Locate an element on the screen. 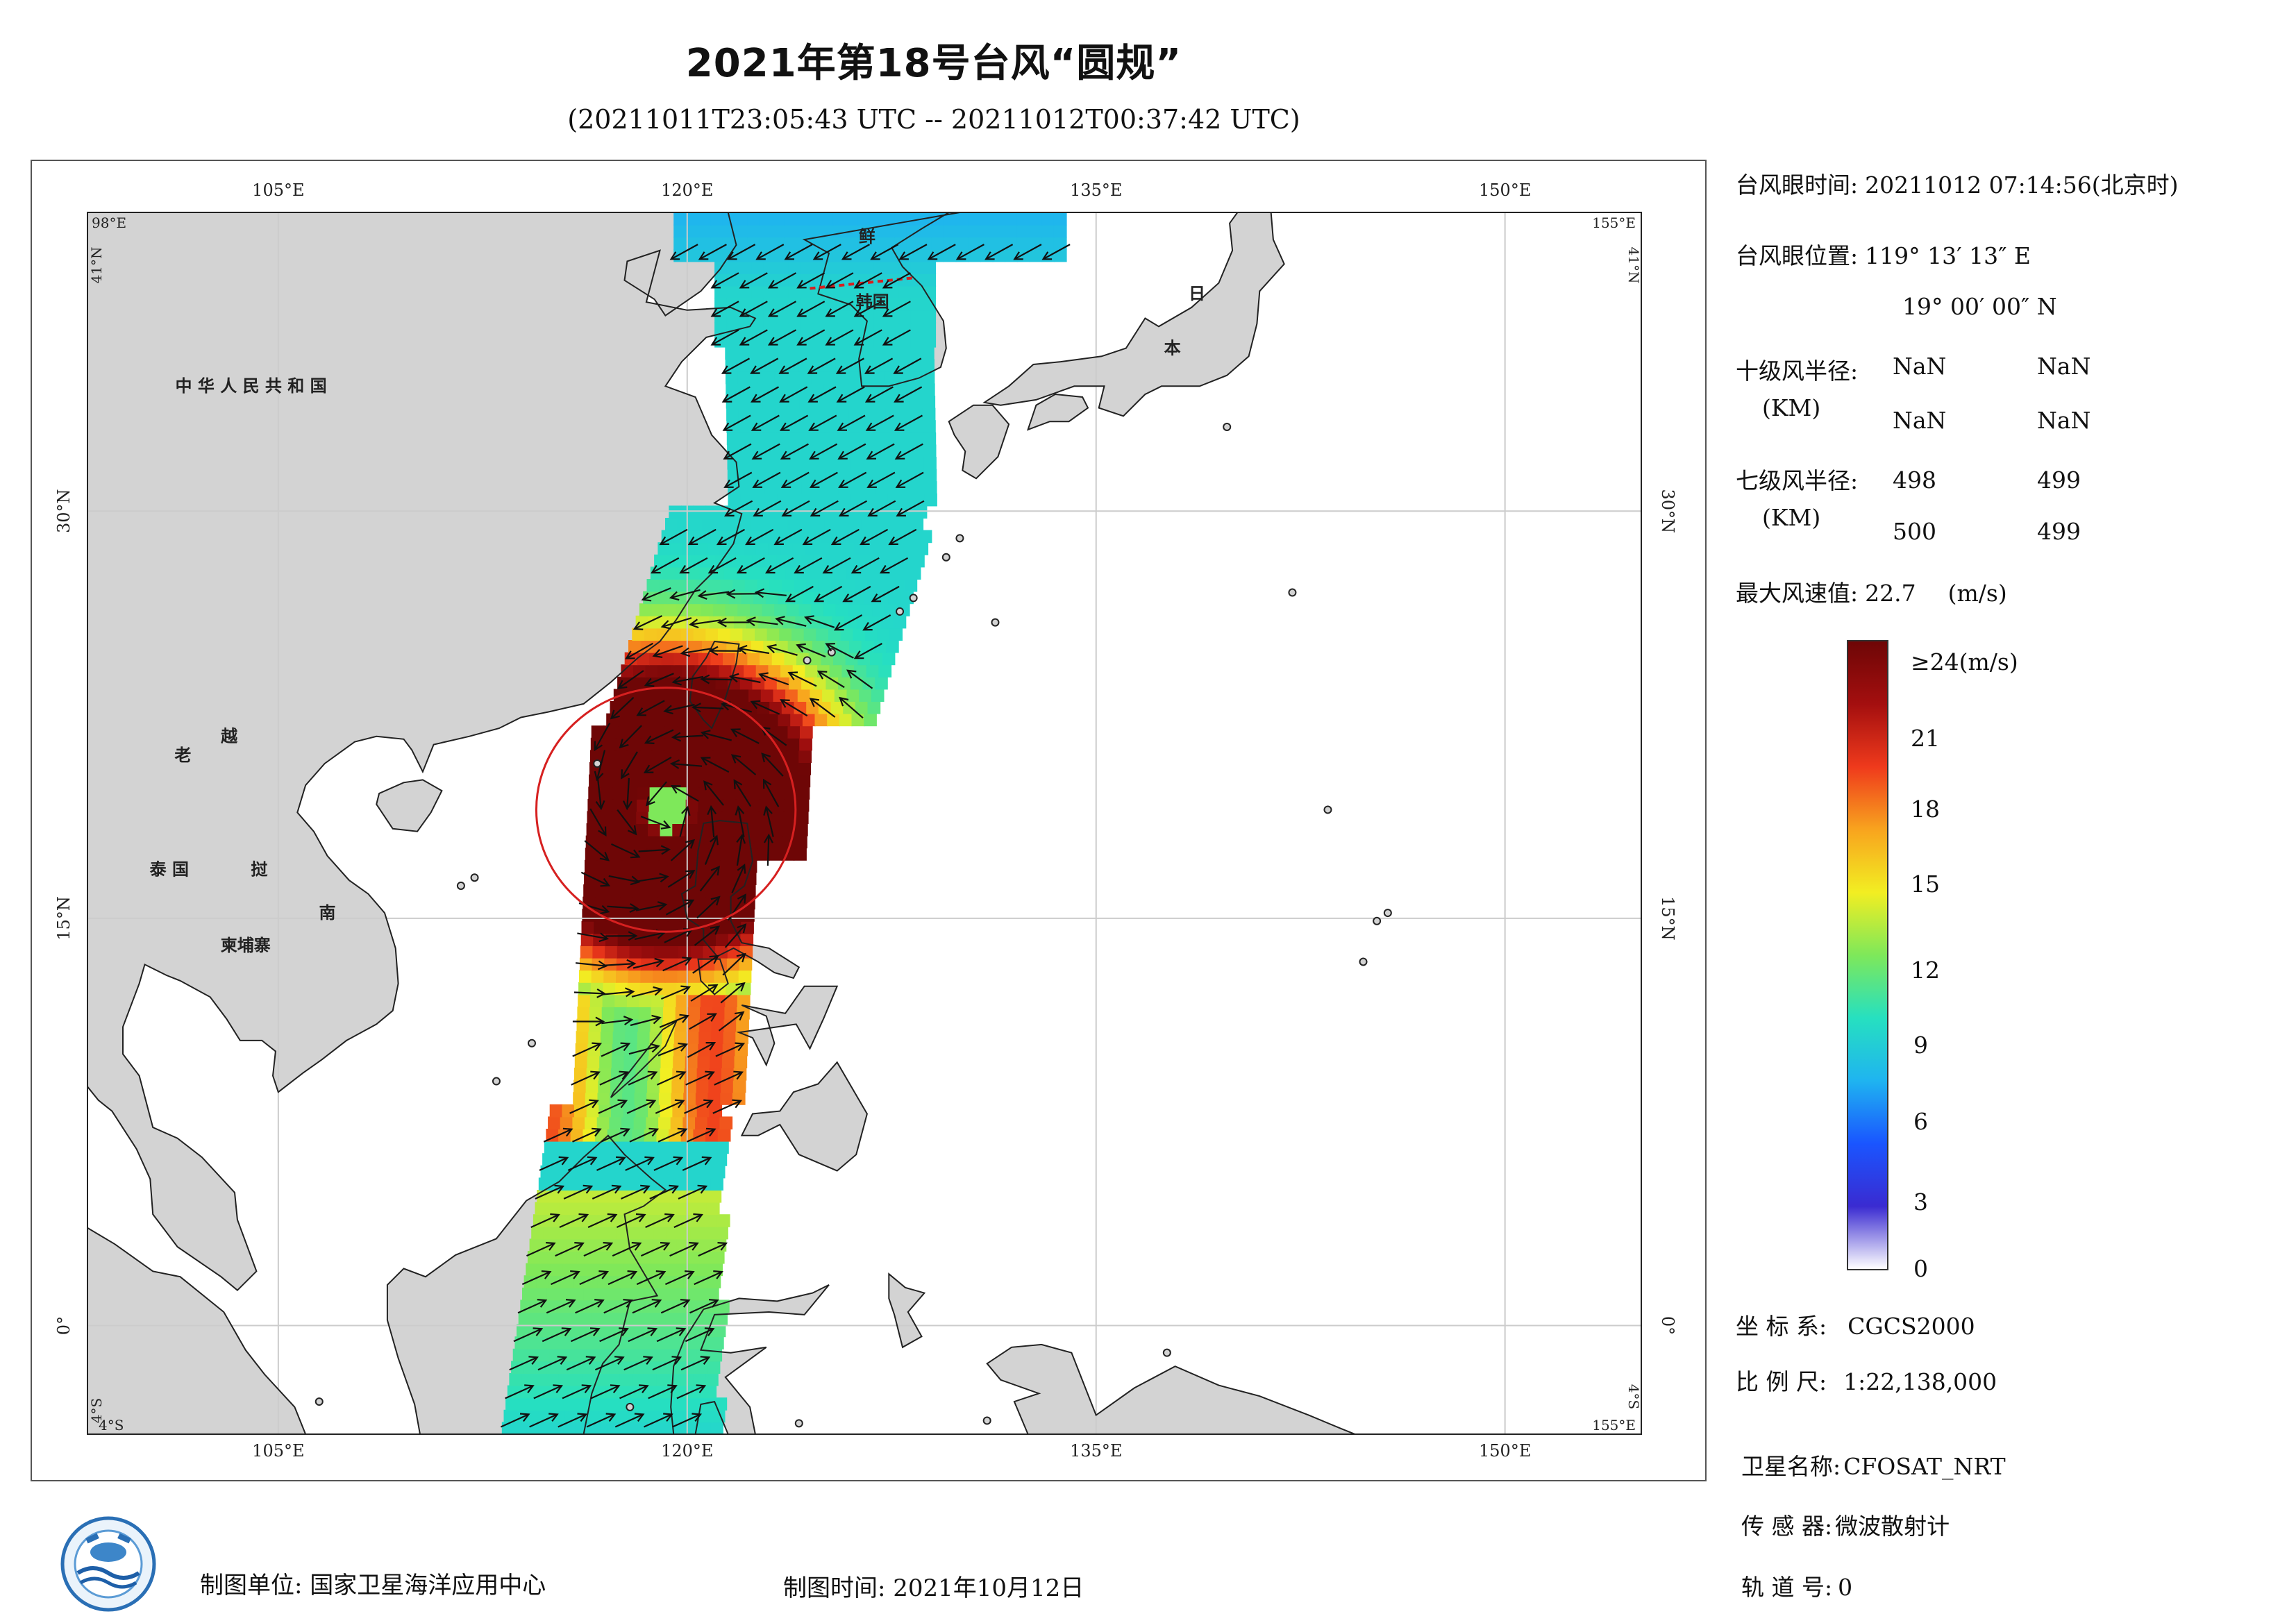  coastline-borneo is located at coordinates (526, 1284).